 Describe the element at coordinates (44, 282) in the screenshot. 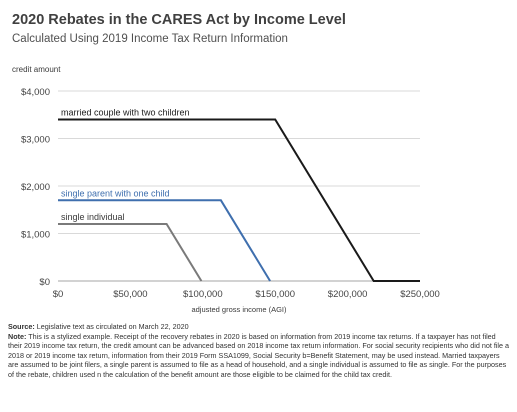

I see `y-tick-label: $0` at that location.